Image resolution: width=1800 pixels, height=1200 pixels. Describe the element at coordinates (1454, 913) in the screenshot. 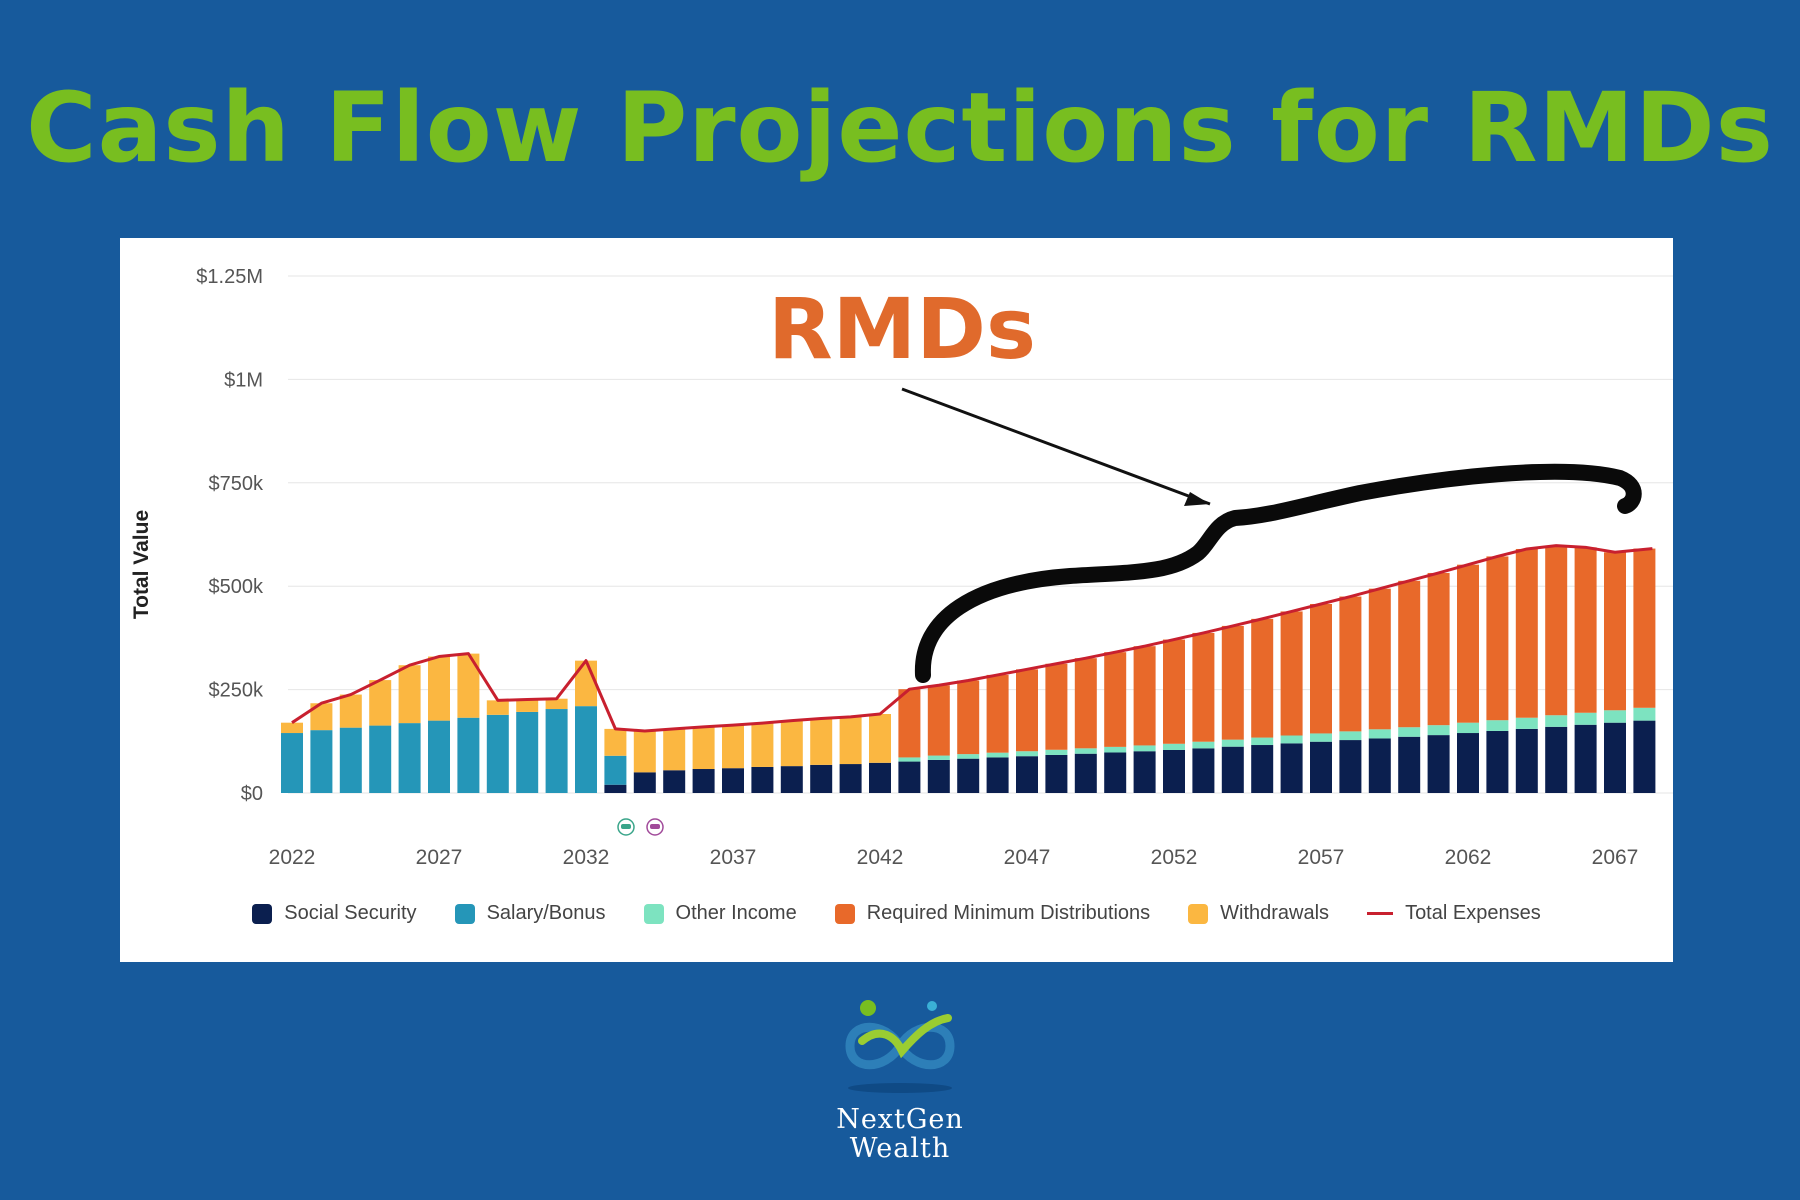

I see `legend-item-total-expenses: Total Expenses` at that location.